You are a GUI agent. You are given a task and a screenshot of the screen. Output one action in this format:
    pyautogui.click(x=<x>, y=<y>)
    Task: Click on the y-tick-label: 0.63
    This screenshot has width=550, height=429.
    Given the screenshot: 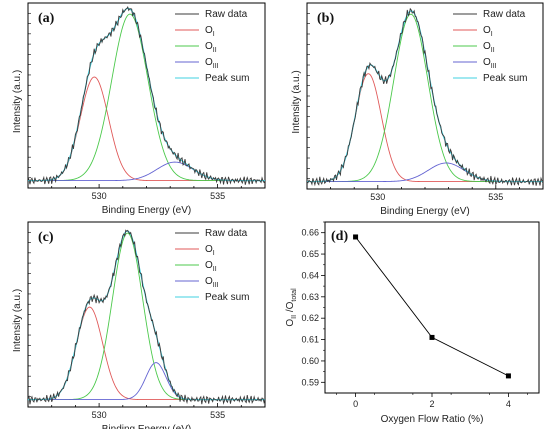 What is the action you would take?
    pyautogui.click(x=310, y=297)
    